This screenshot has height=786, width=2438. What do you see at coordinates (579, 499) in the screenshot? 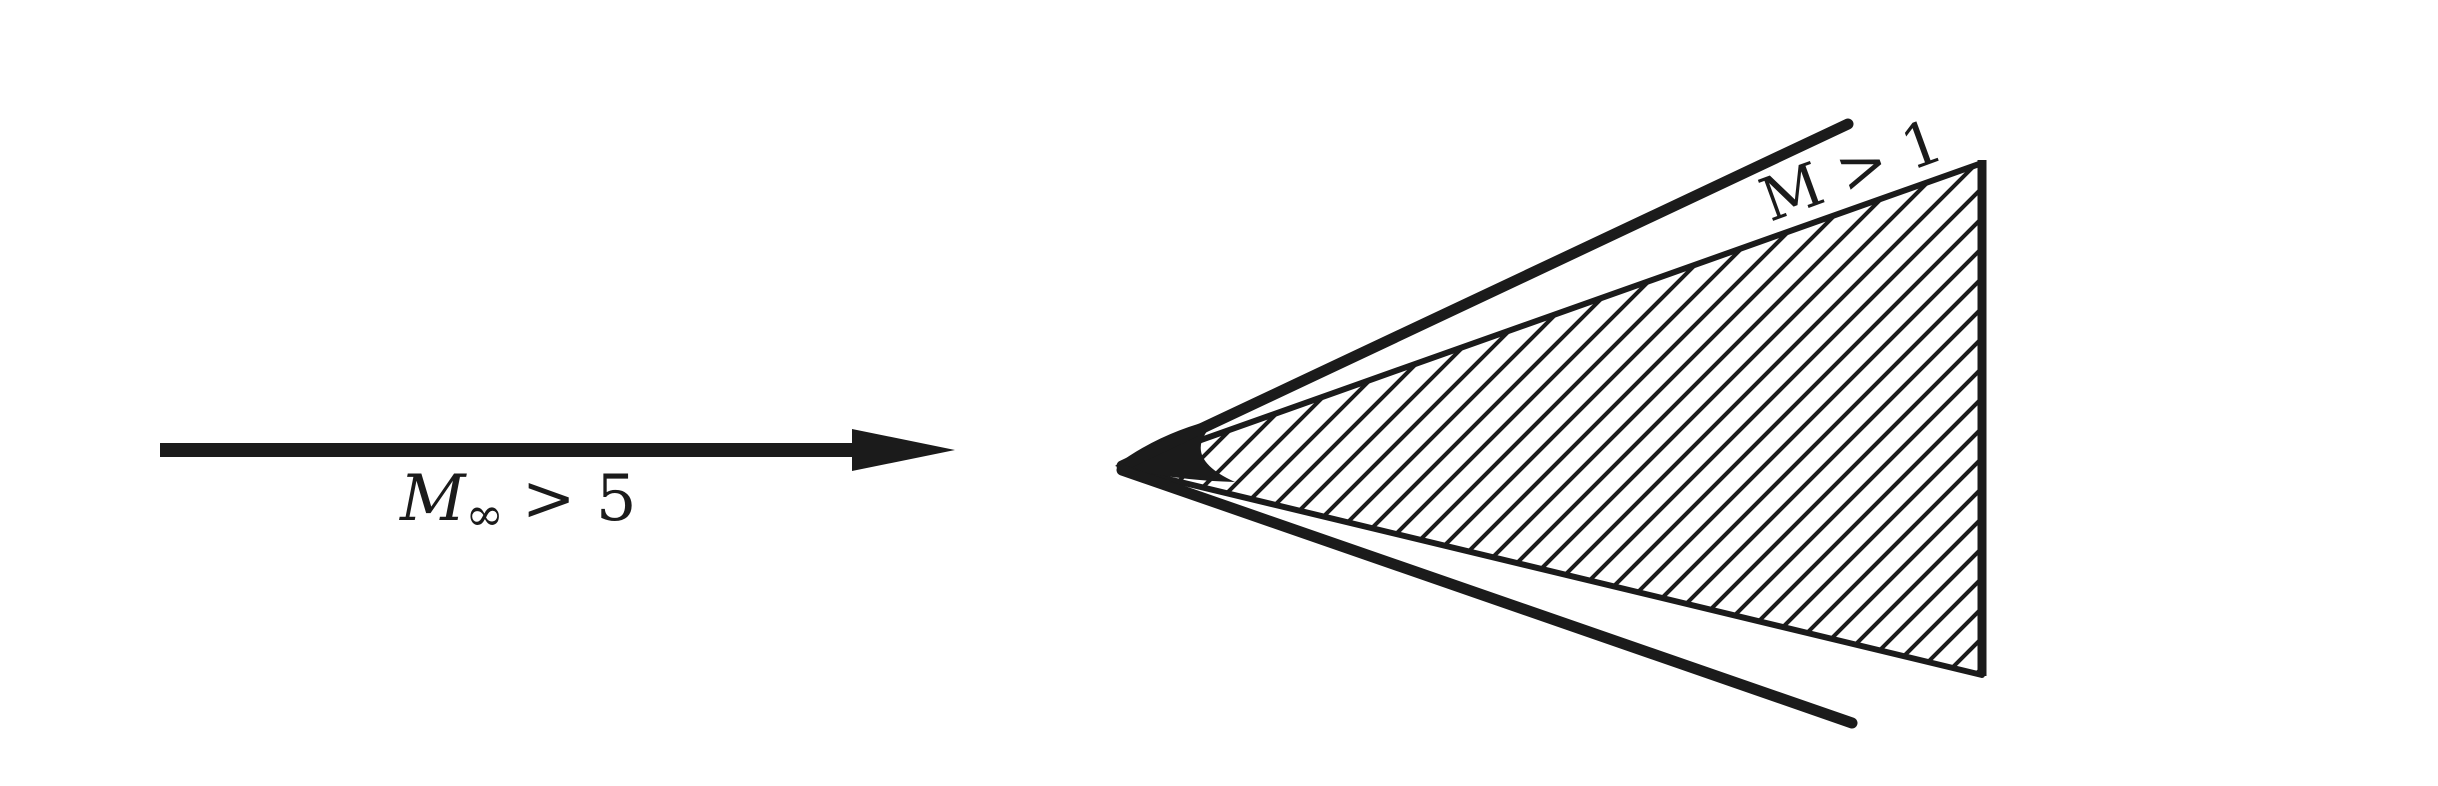
I see `mach-relation: > 5` at bounding box center [579, 499].